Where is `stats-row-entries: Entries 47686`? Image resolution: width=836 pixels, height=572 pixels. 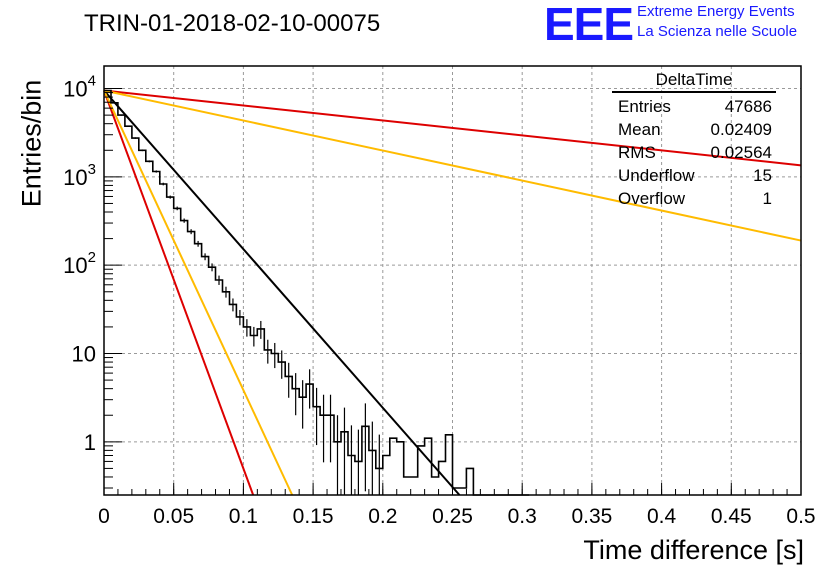
stats-row-entries: Entries 47686 is located at coordinates (694, 106).